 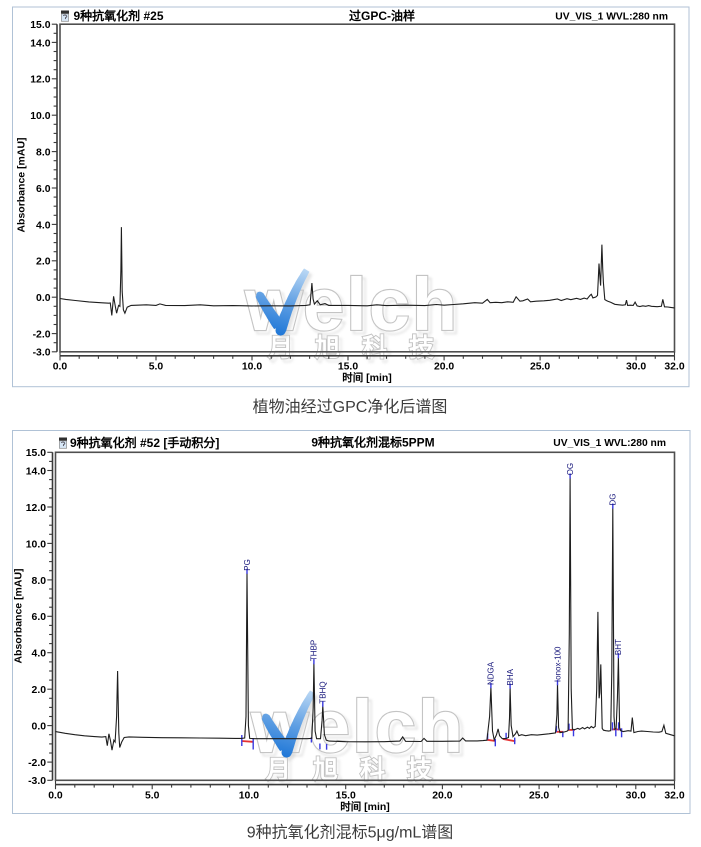 What do you see at coordinates (372, 442) in the screenshot?
I see `svg-text: 9种抗氧化剂混标5PPM` at bounding box center [372, 442].